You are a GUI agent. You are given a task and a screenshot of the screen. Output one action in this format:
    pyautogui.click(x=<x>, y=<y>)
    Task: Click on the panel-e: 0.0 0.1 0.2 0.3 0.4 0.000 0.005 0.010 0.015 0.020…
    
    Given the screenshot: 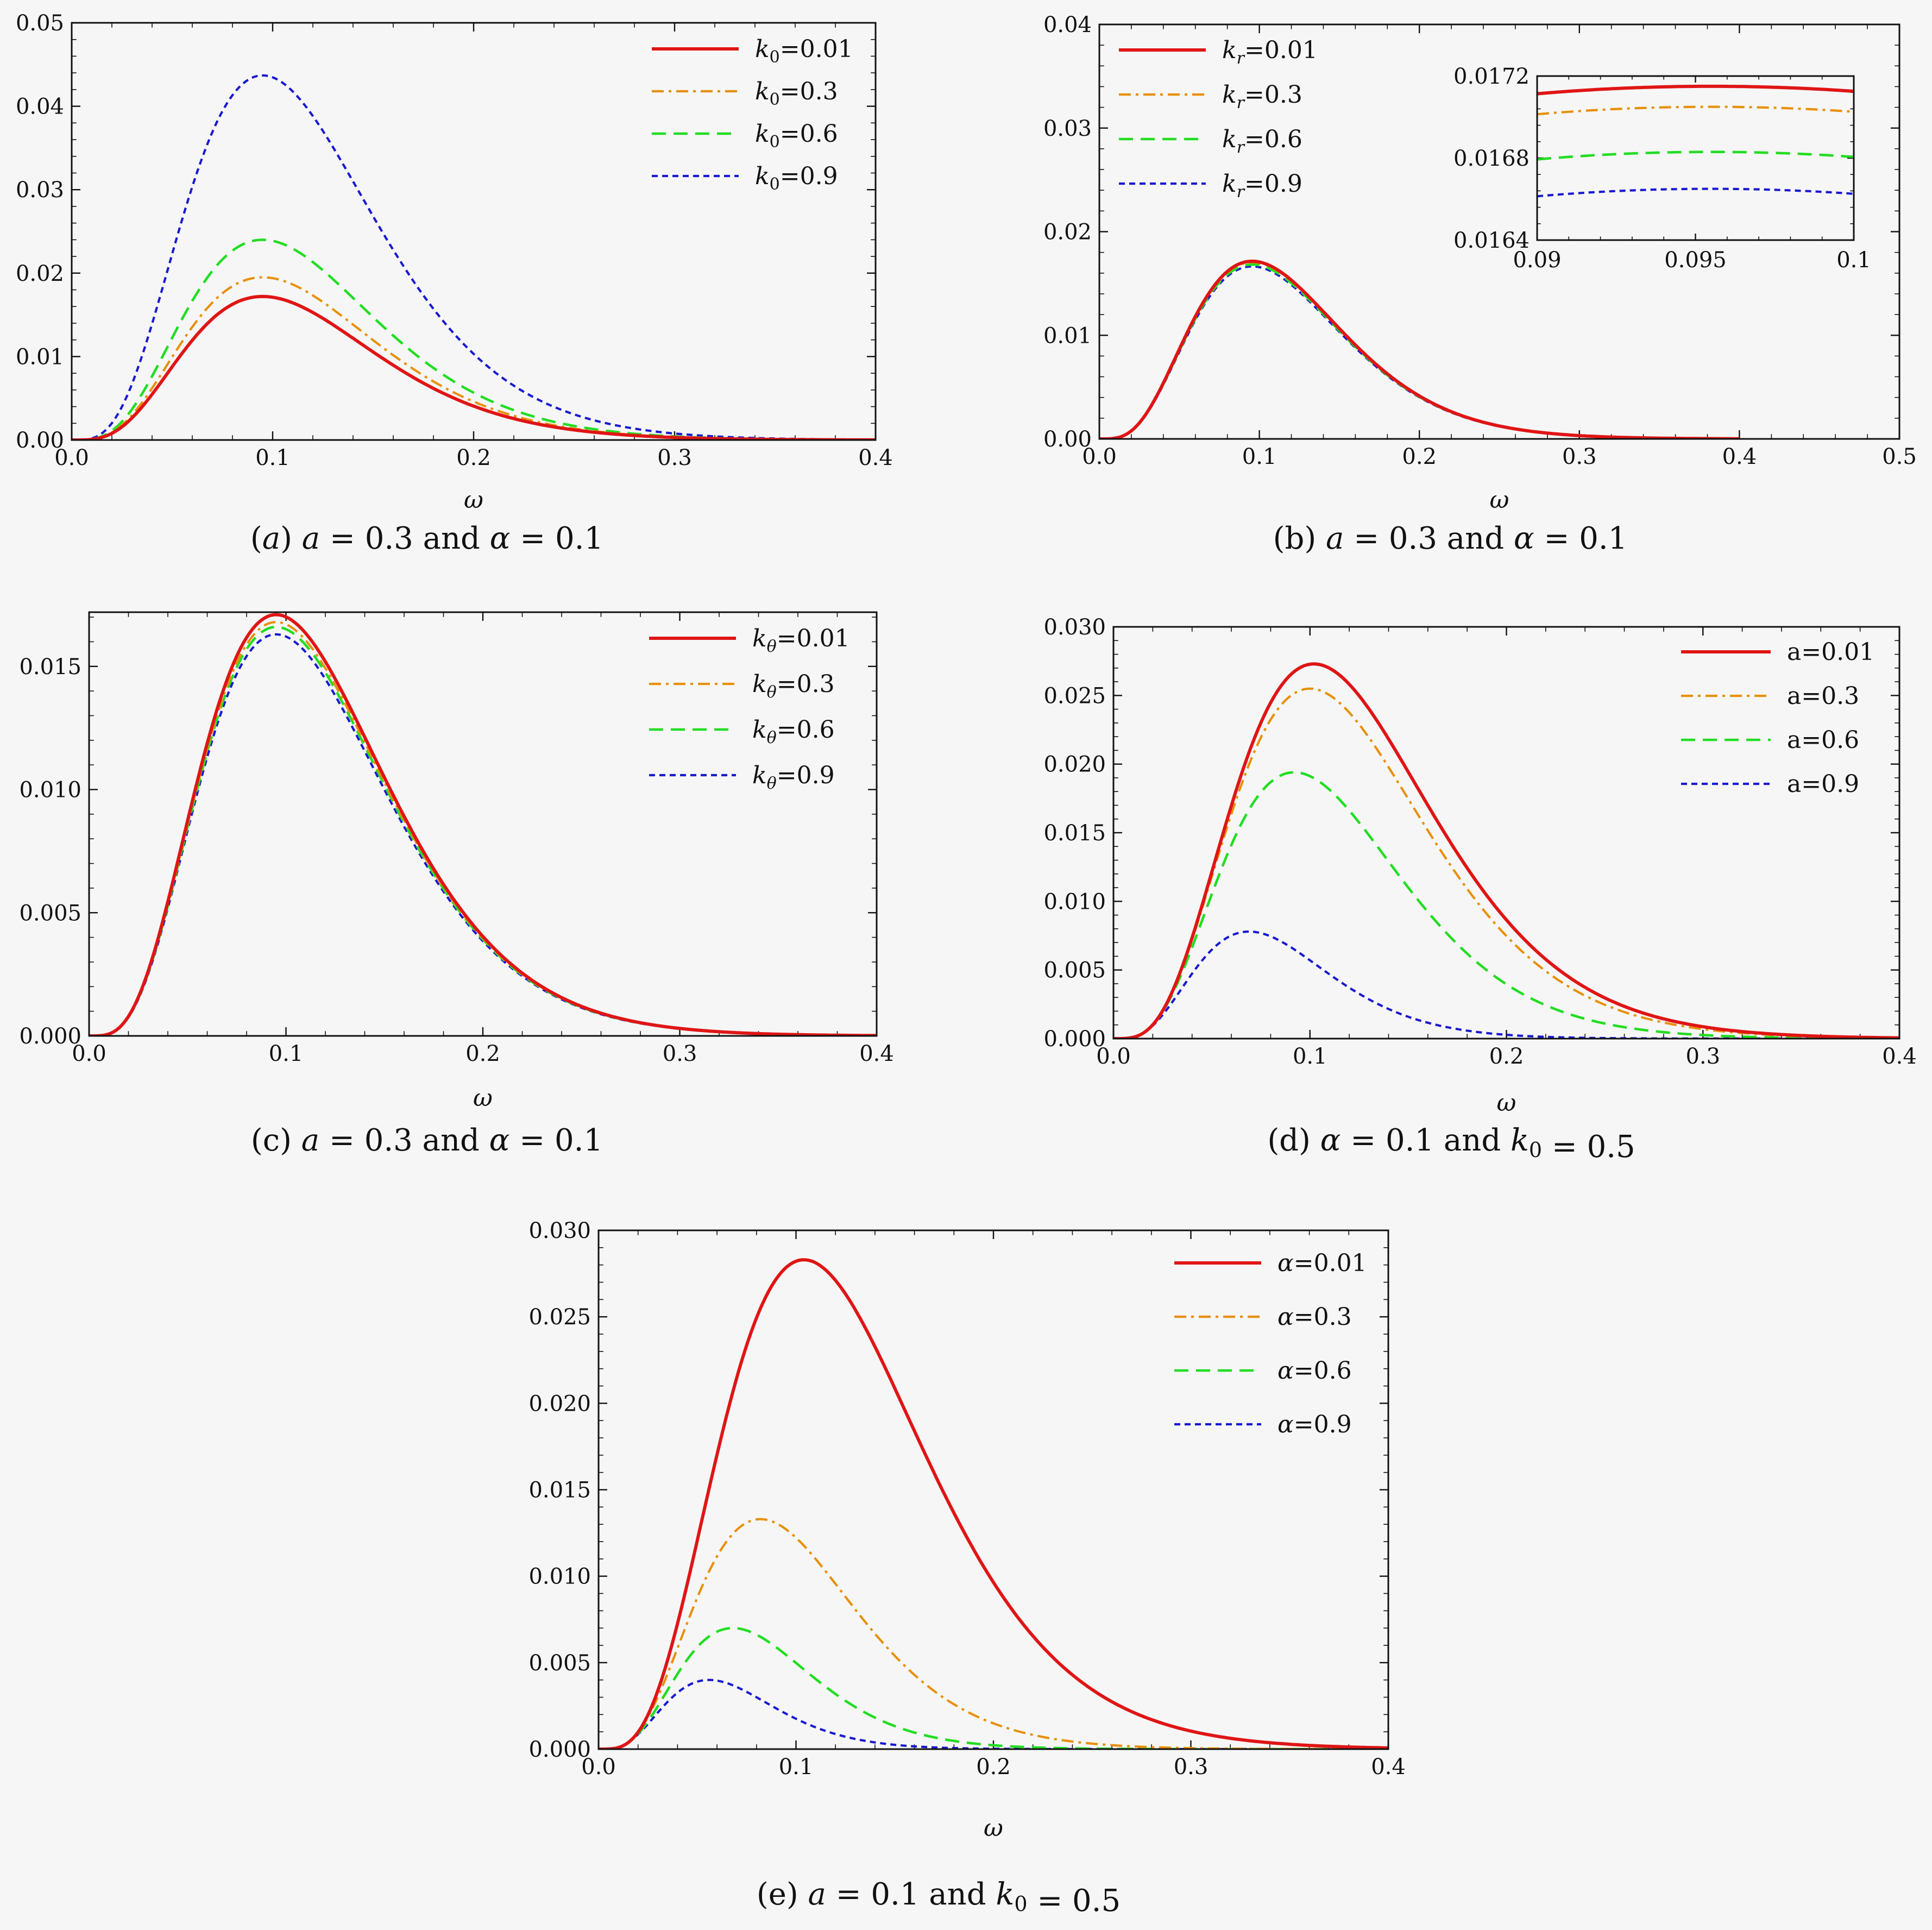 What is the action you would take?
    pyautogui.click(x=967, y=1530)
    